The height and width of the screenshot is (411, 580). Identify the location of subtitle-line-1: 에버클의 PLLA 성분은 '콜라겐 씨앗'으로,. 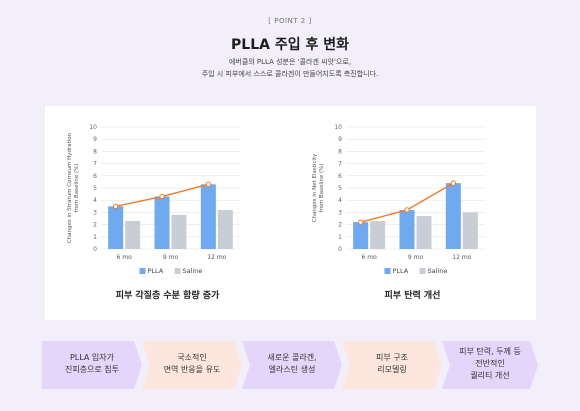
(290, 62).